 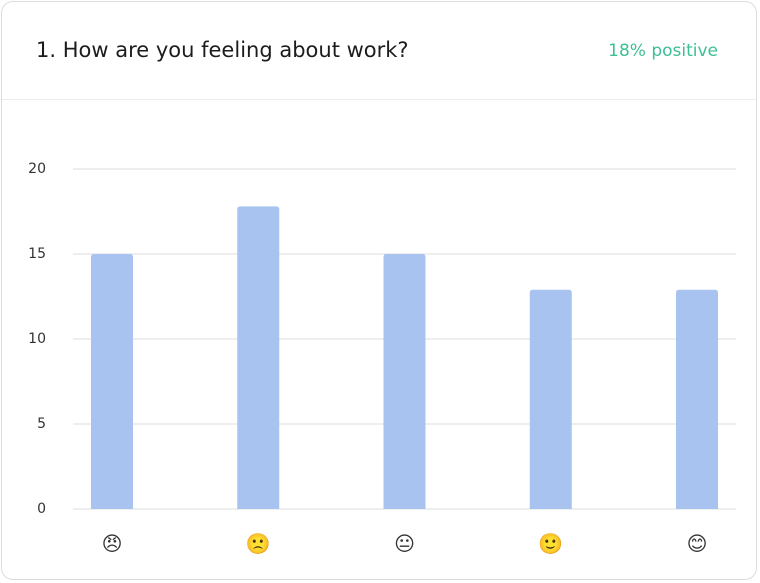 I want to click on y-tick-label: 10, so click(x=37, y=339).